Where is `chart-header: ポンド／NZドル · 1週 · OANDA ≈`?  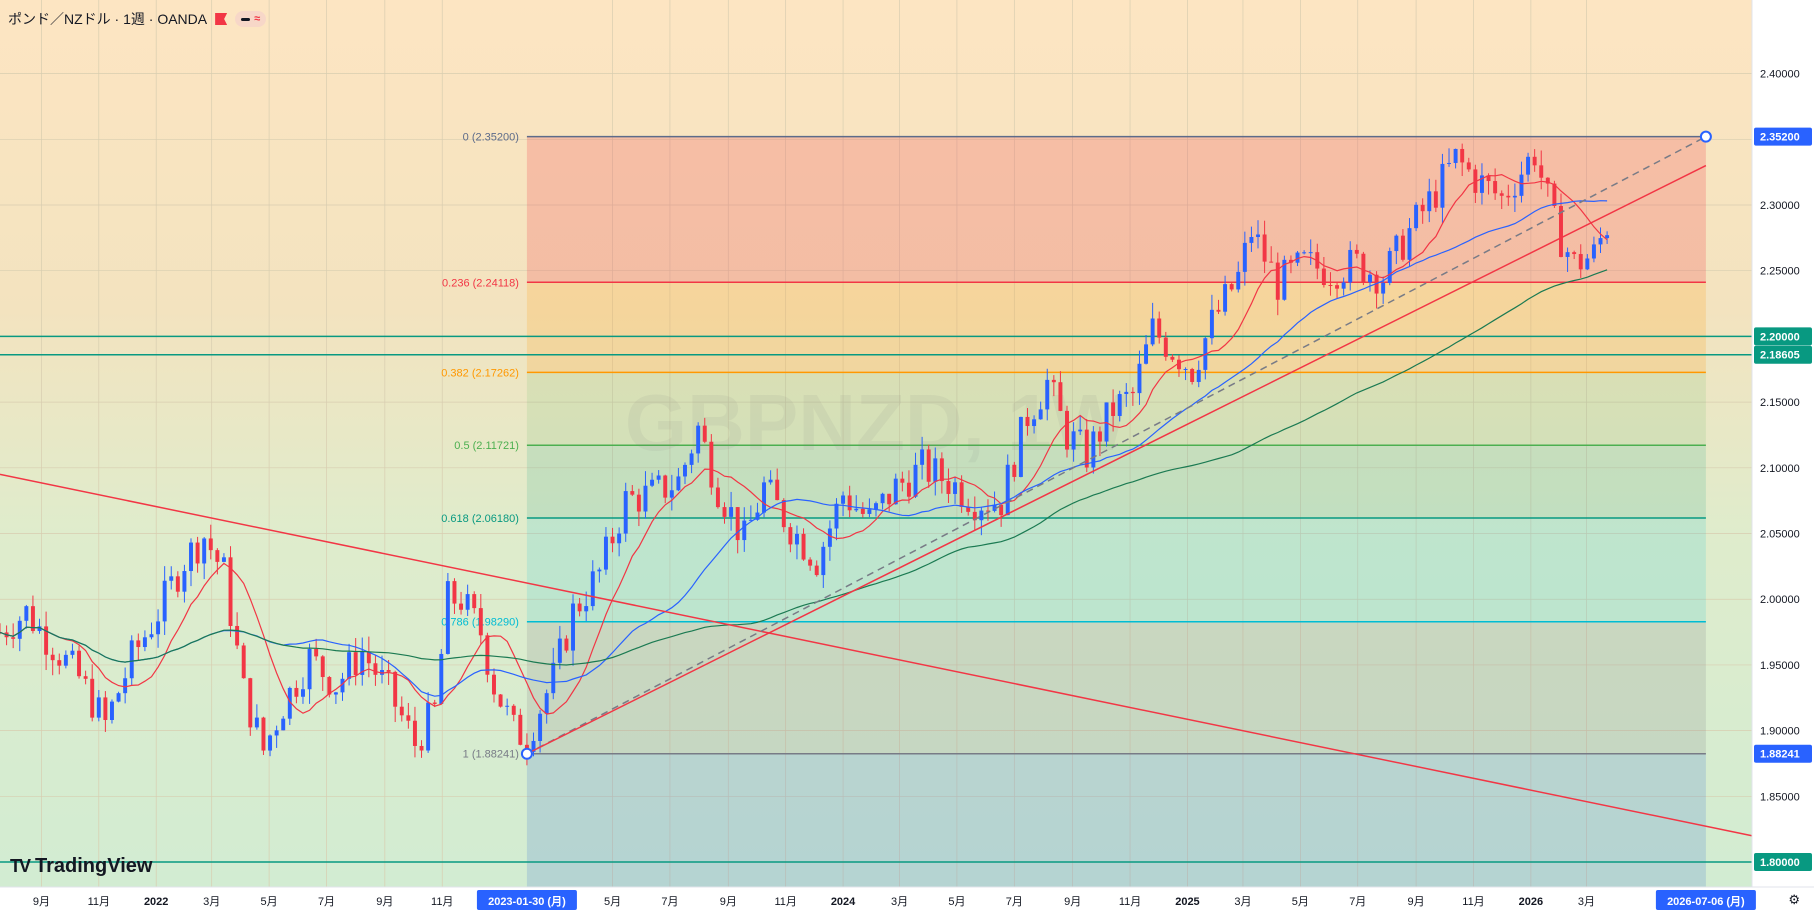
chart-header: ポンド／NZドル · 1週 · OANDA ≈ is located at coordinates (137, 19).